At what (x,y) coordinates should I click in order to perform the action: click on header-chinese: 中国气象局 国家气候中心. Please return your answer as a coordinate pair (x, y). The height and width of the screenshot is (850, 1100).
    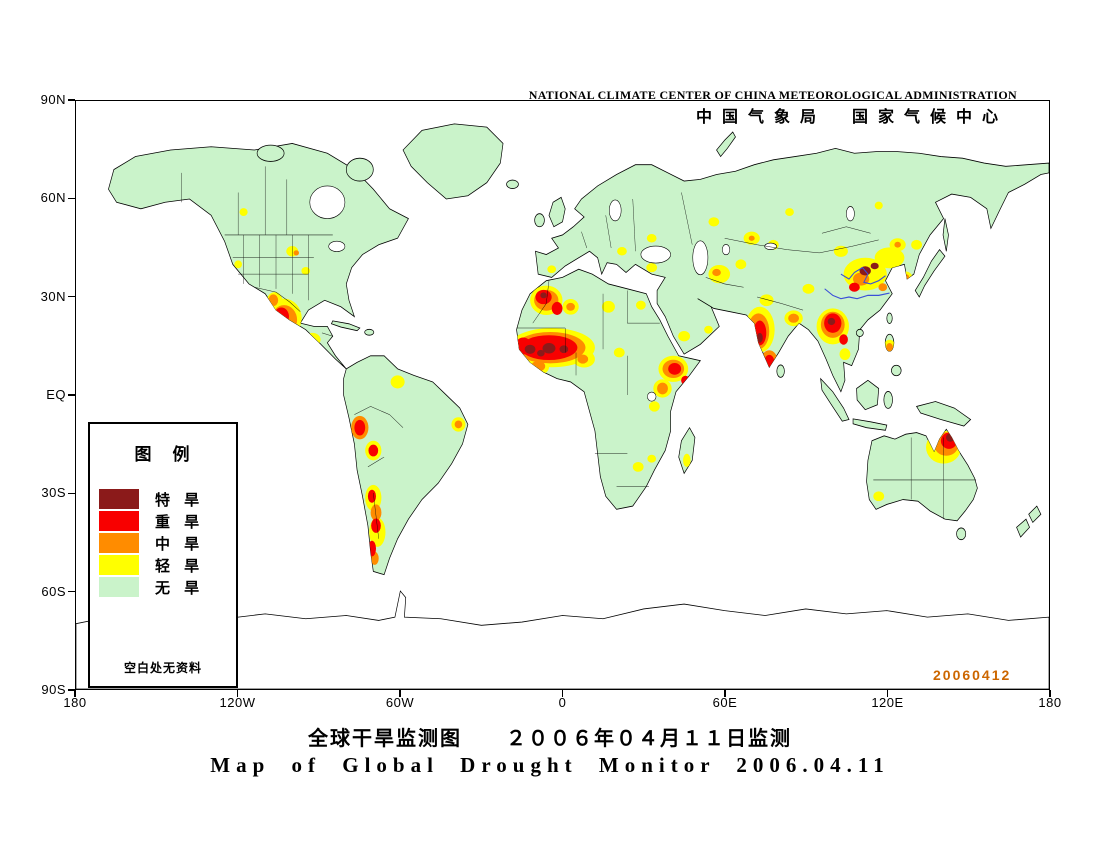
    Looking at the image, I should click on (851, 117).